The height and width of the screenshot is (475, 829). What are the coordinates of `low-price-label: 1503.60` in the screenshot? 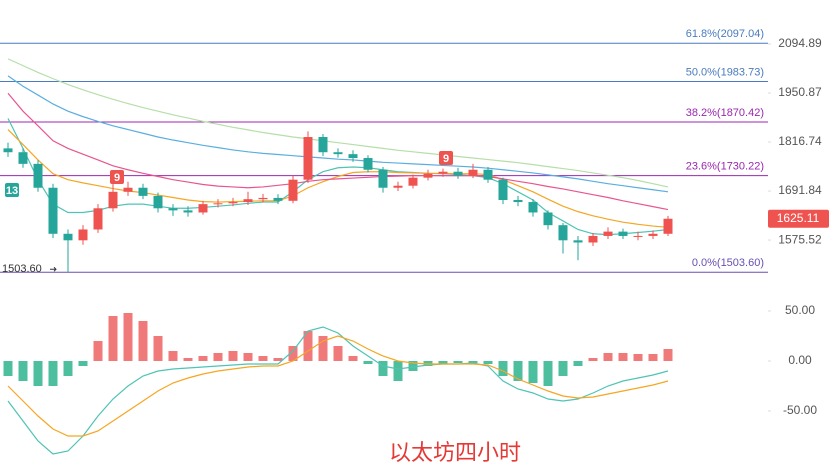 It's located at (22, 269).